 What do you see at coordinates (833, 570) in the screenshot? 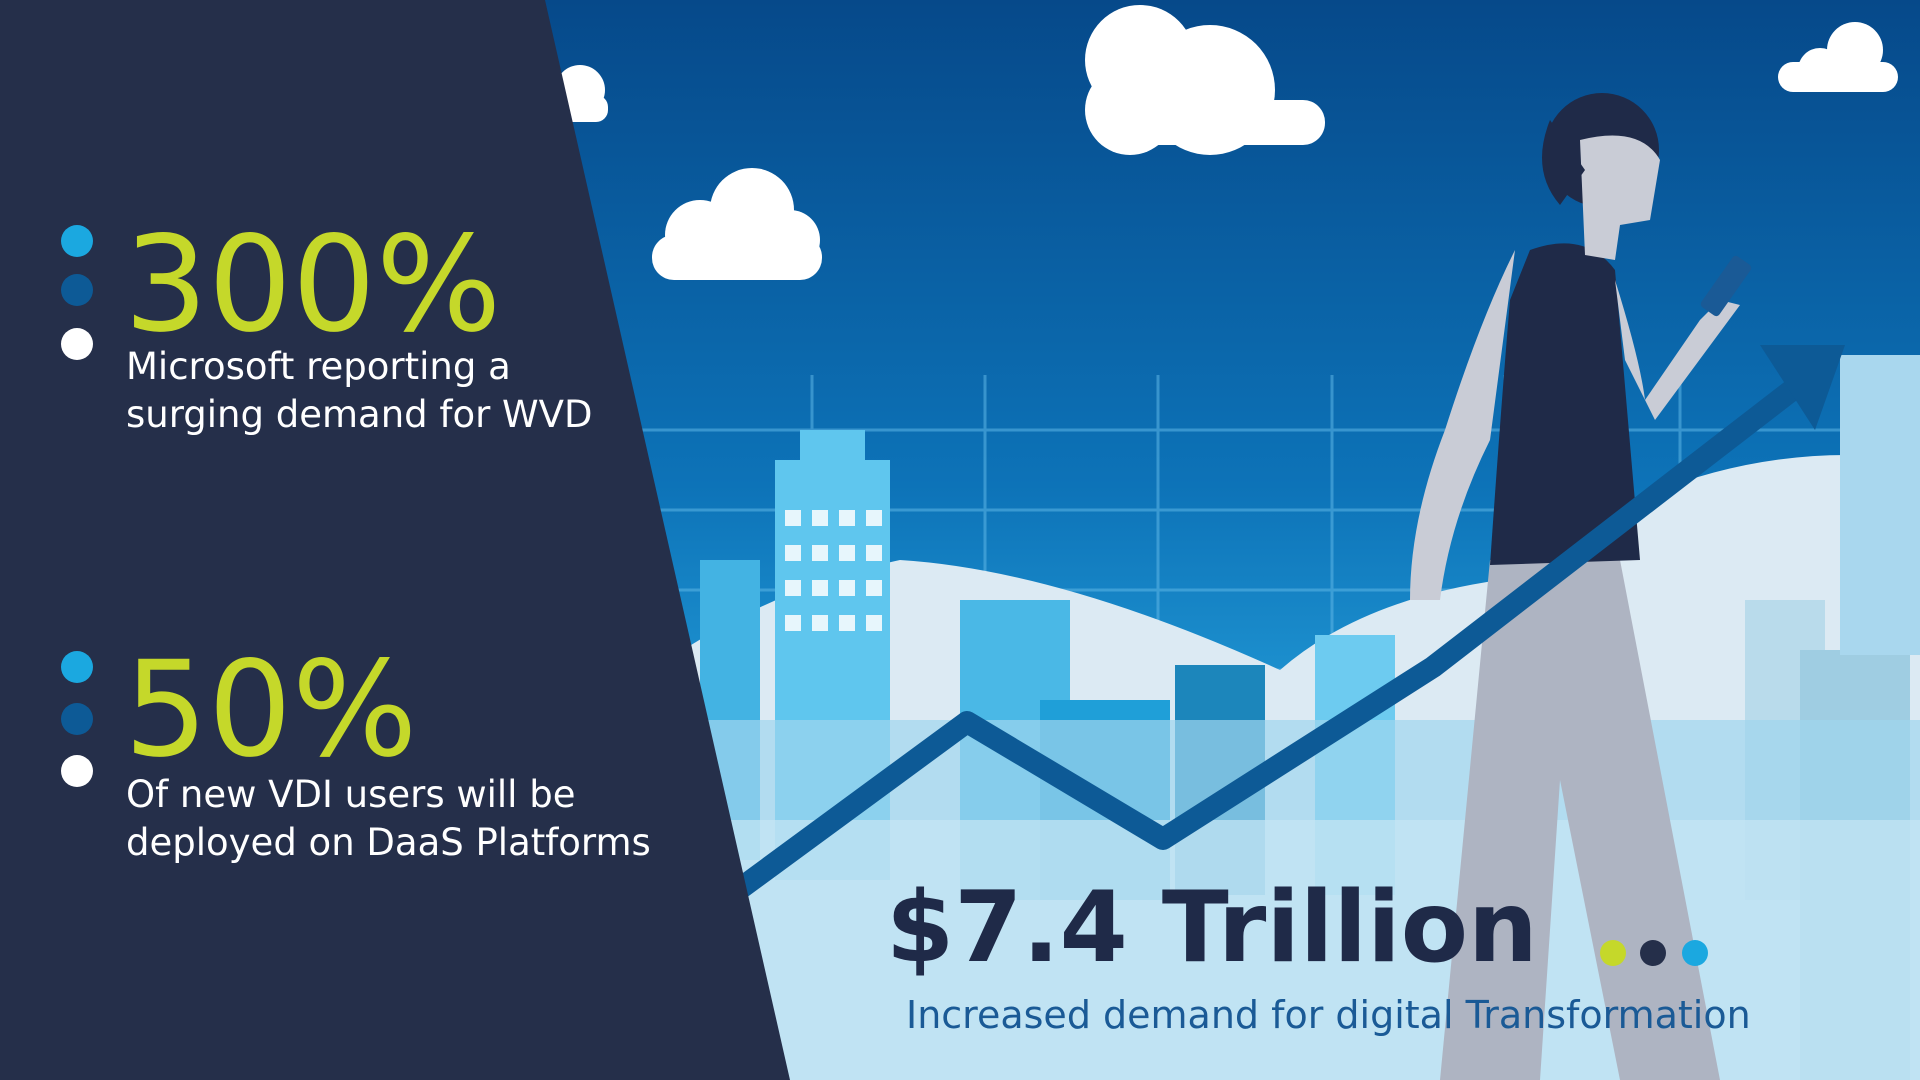
I see `windows` at bounding box center [833, 570].